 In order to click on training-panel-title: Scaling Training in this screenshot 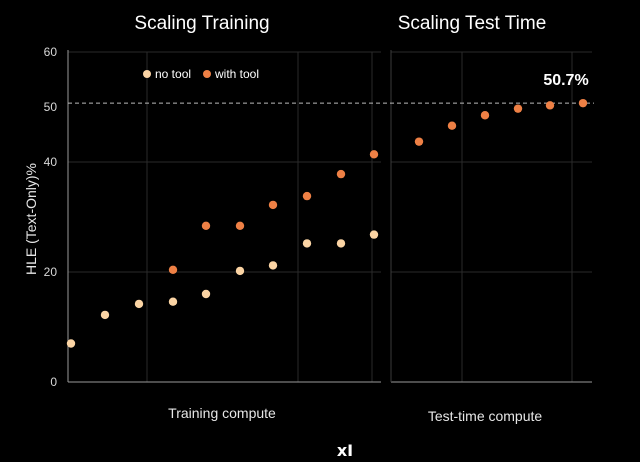, I will do `click(201, 23)`.